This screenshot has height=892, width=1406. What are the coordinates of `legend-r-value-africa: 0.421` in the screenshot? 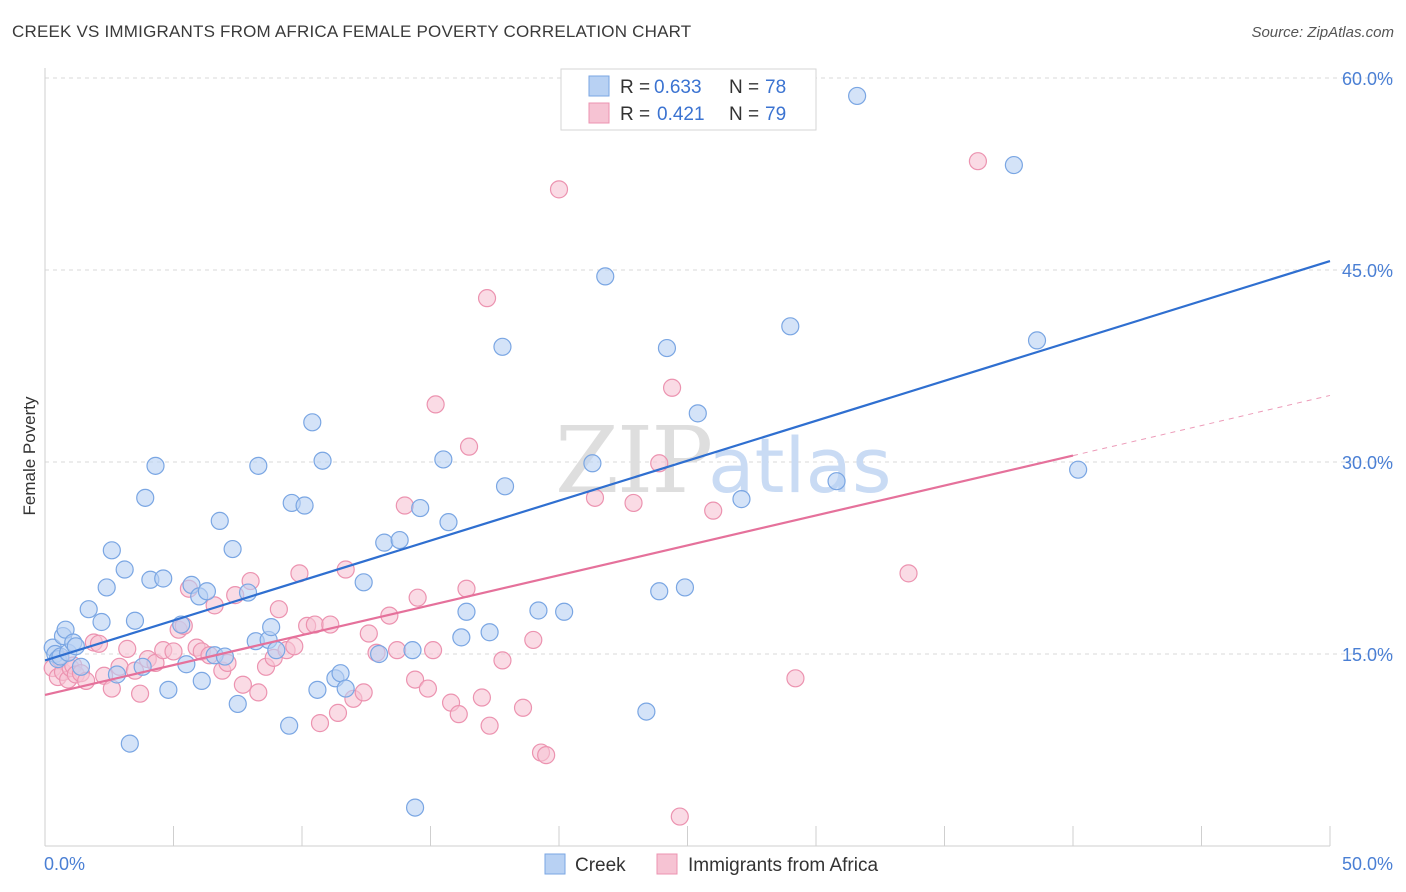 It's located at (681, 114).